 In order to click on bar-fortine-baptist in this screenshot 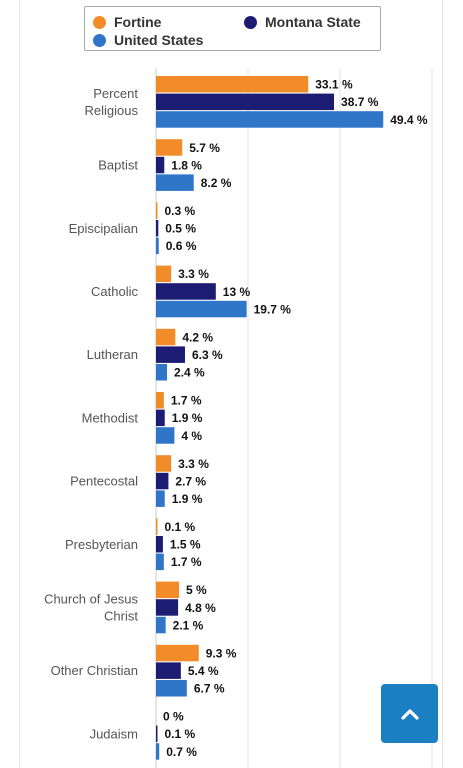, I will do `click(169, 147)`.